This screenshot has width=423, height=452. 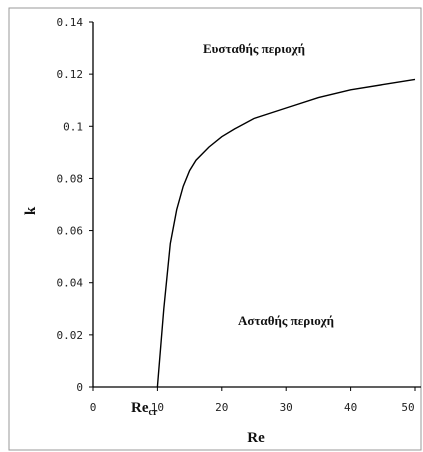 What do you see at coordinates (140, 408) in the screenshot?
I see `critical-re-main: Re` at bounding box center [140, 408].